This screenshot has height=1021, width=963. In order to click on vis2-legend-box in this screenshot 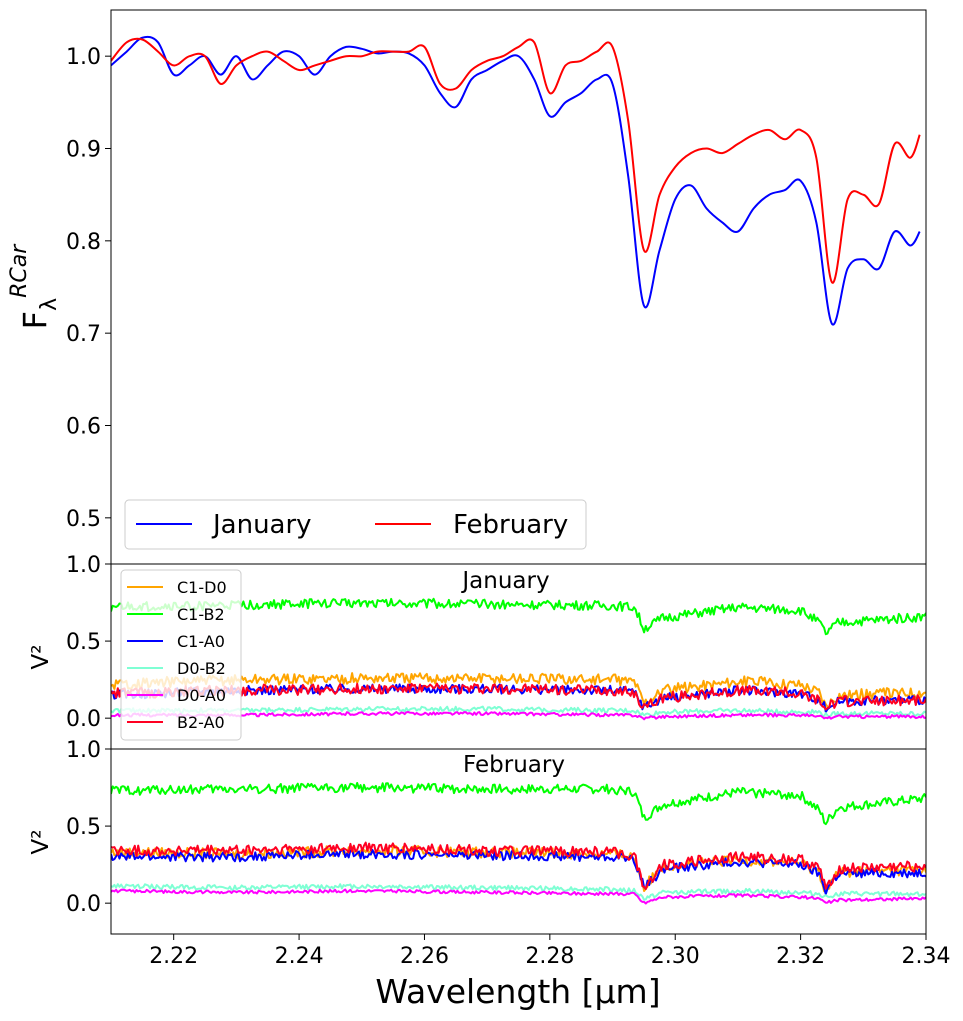, I will do `click(181, 655)`.